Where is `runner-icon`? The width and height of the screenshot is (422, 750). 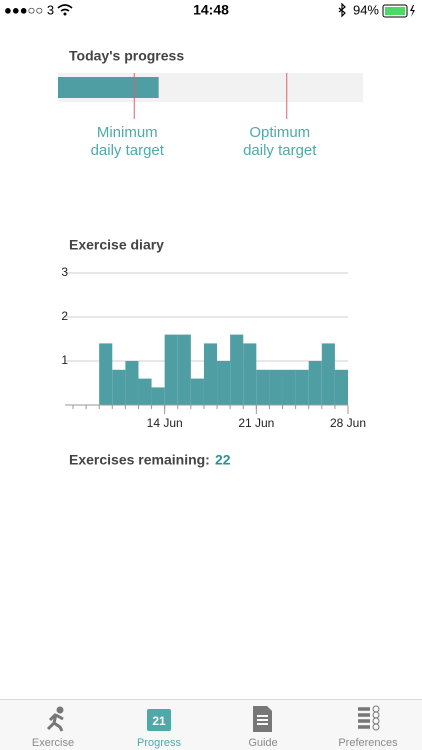
runner-icon is located at coordinates (55, 722).